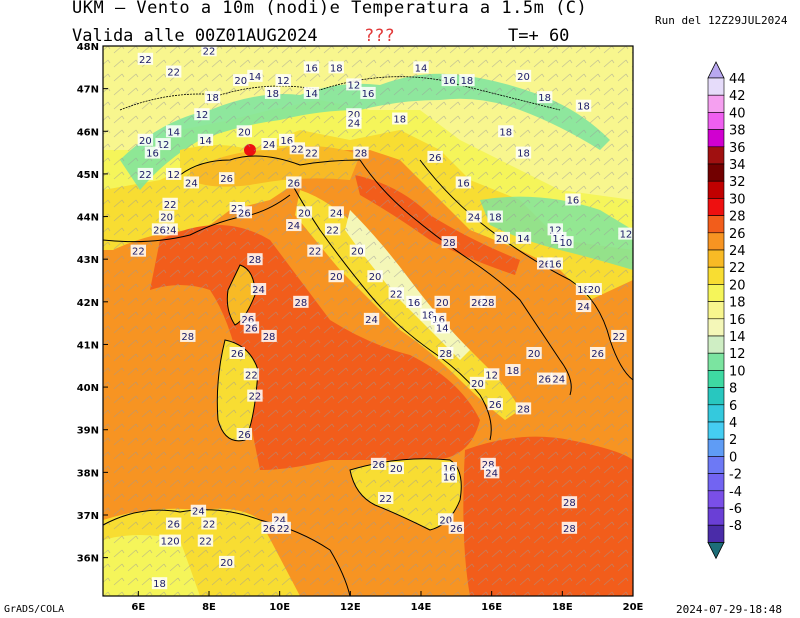  What do you see at coordinates (633, 607) in the screenshot?
I see `lon-tick-label: 20E` at bounding box center [633, 607].